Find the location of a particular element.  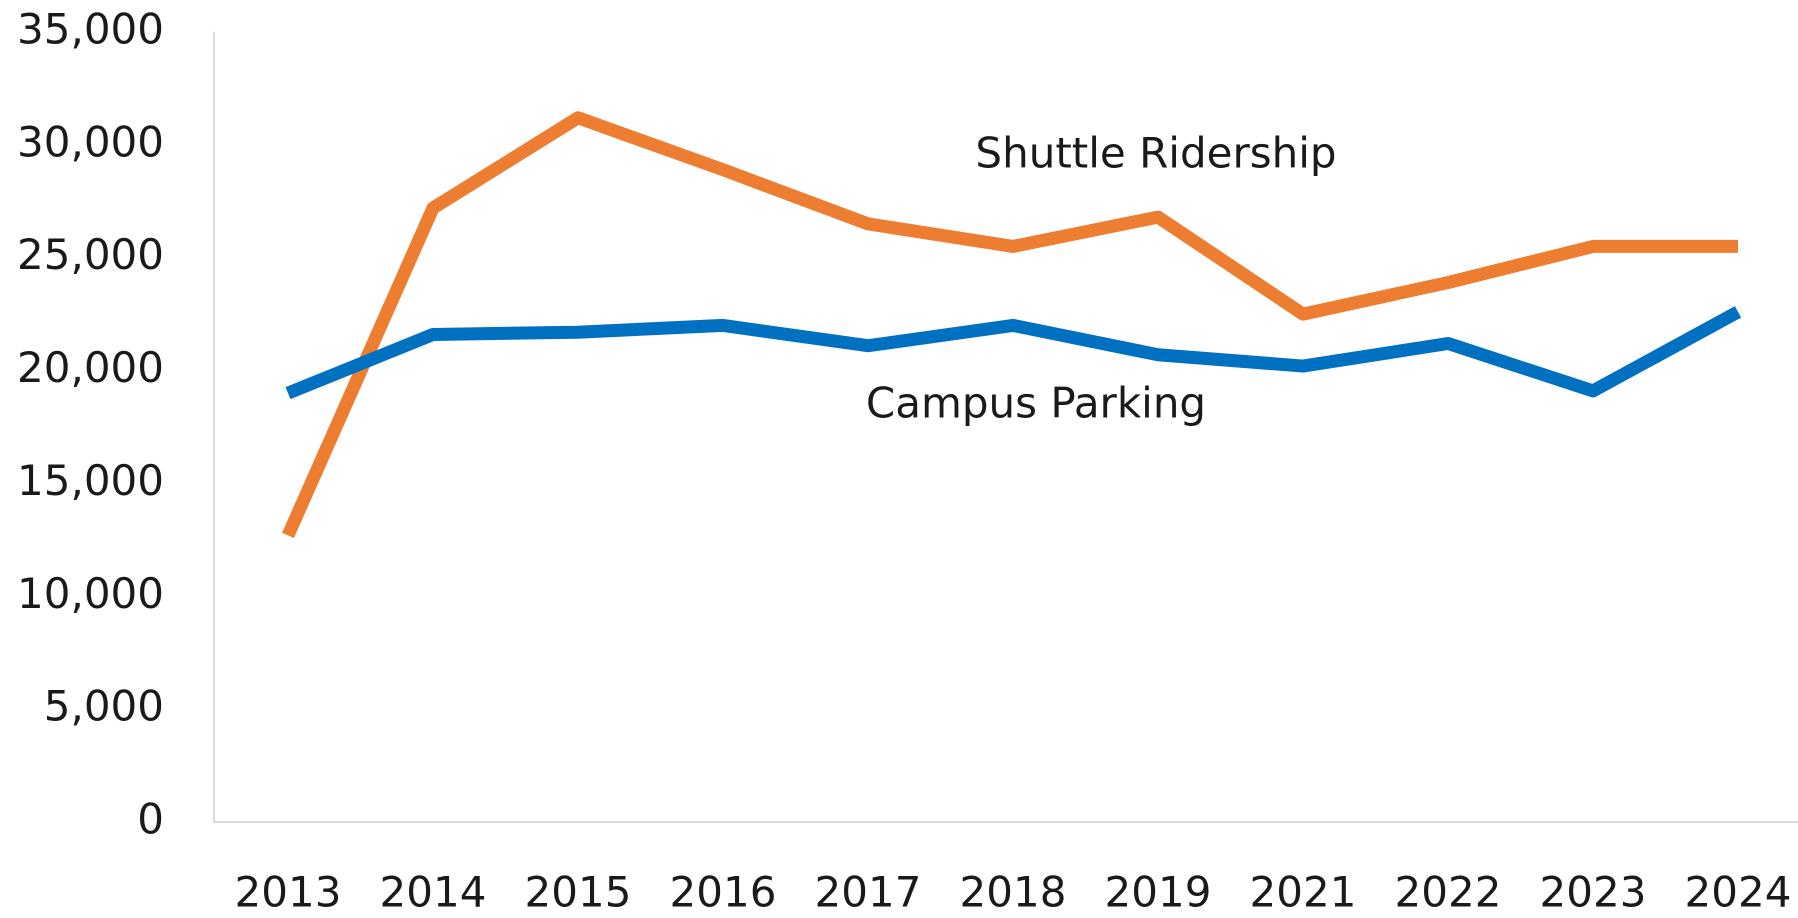

y-tick-label: 5,000 is located at coordinates (104, 706).